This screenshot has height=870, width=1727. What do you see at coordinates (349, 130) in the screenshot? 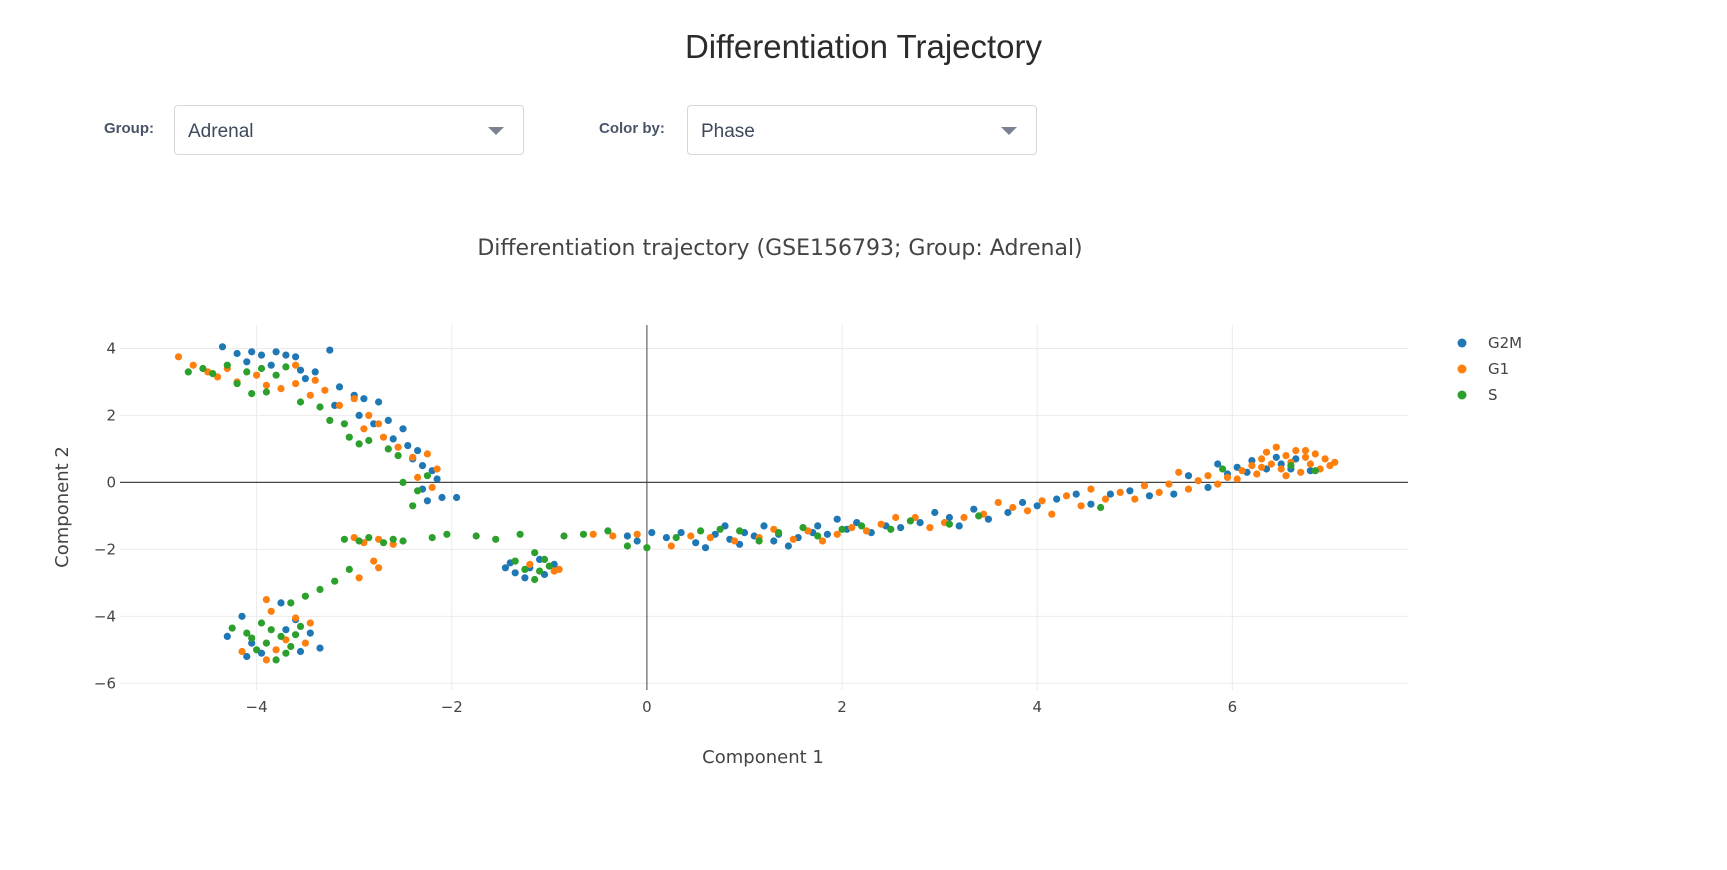
I see `group-dropdown: Adrenal` at bounding box center [349, 130].